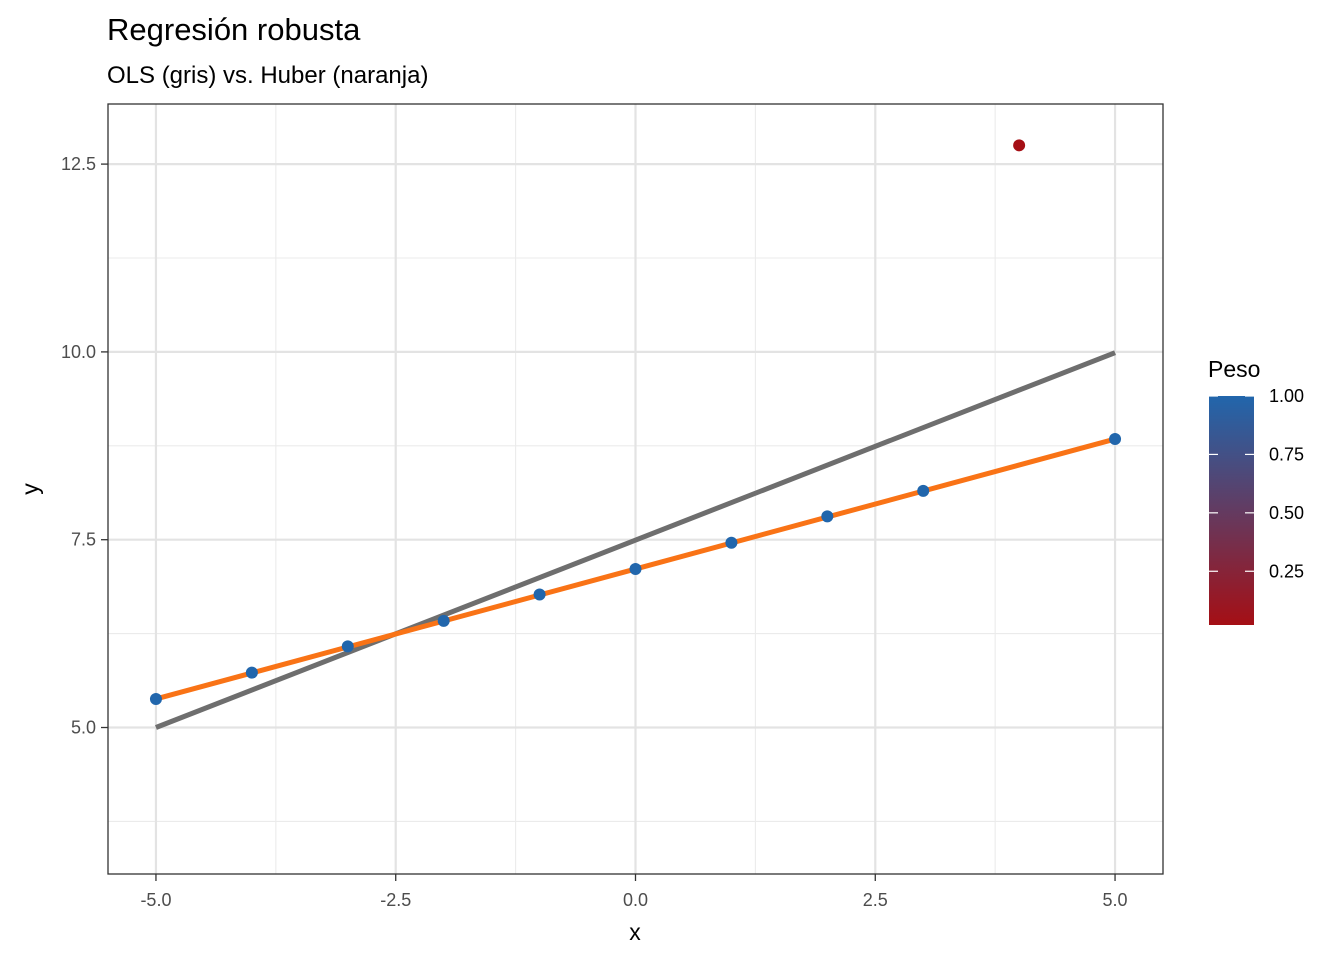 This screenshot has width=1344, height=960. I want to click on legend-colorbar, so click(1231, 510).